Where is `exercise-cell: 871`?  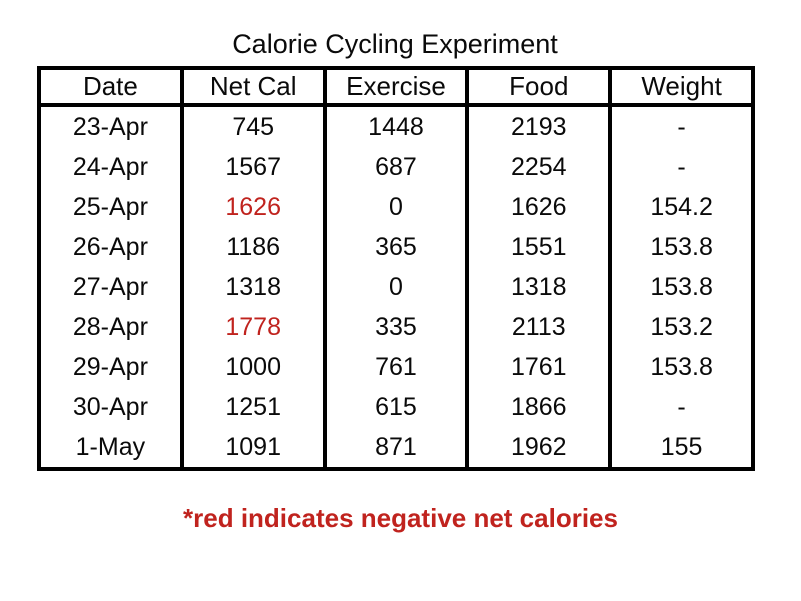
exercise-cell: 871 is located at coordinates (396, 448).